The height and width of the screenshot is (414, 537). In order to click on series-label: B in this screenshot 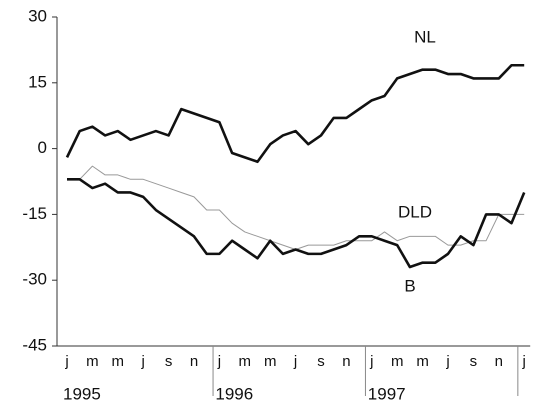, I will do `click(409, 285)`.